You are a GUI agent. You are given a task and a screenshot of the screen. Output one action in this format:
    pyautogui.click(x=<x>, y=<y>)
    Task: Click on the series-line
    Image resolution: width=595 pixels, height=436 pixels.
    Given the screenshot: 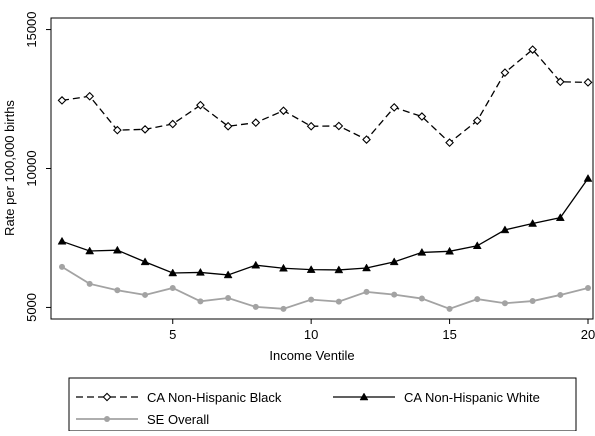 What is the action you would take?
    pyautogui.click(x=325, y=288)
    